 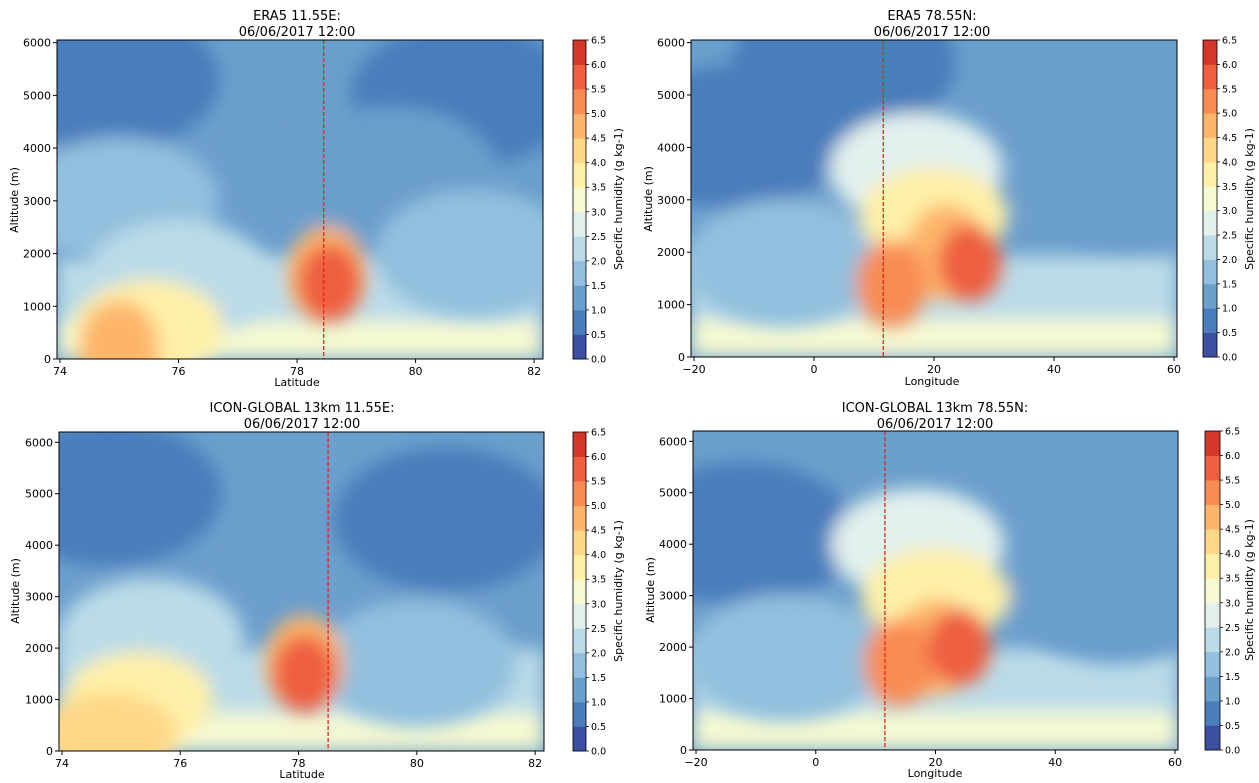 What do you see at coordinates (299, 763) in the screenshot?
I see `x-tick-label: 78` at bounding box center [299, 763].